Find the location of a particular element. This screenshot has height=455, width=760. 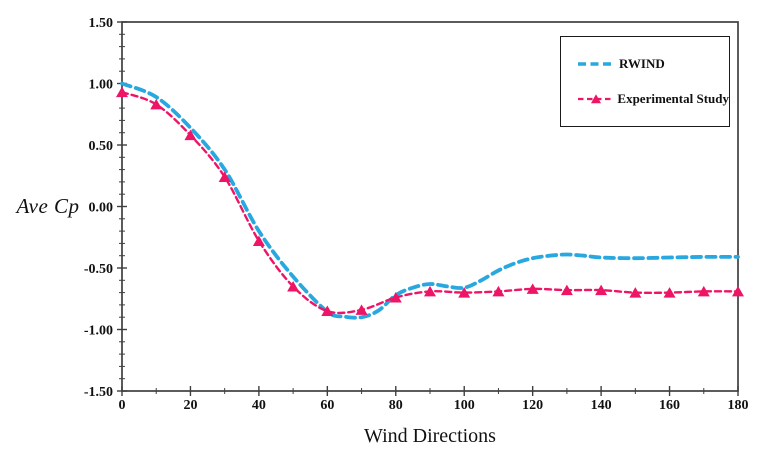

y-axis-title: Ave Cp is located at coordinates (48, 206).